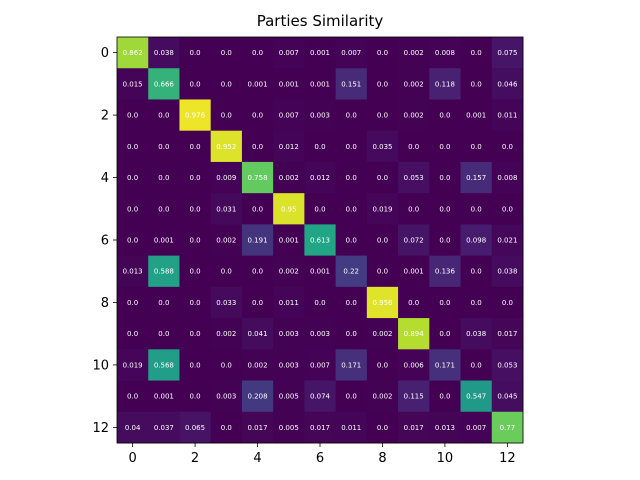 The width and height of the screenshot is (640, 480). Describe the element at coordinates (289, 147) in the screenshot. I see `heatmap-cell-label: 0.012` at that location.